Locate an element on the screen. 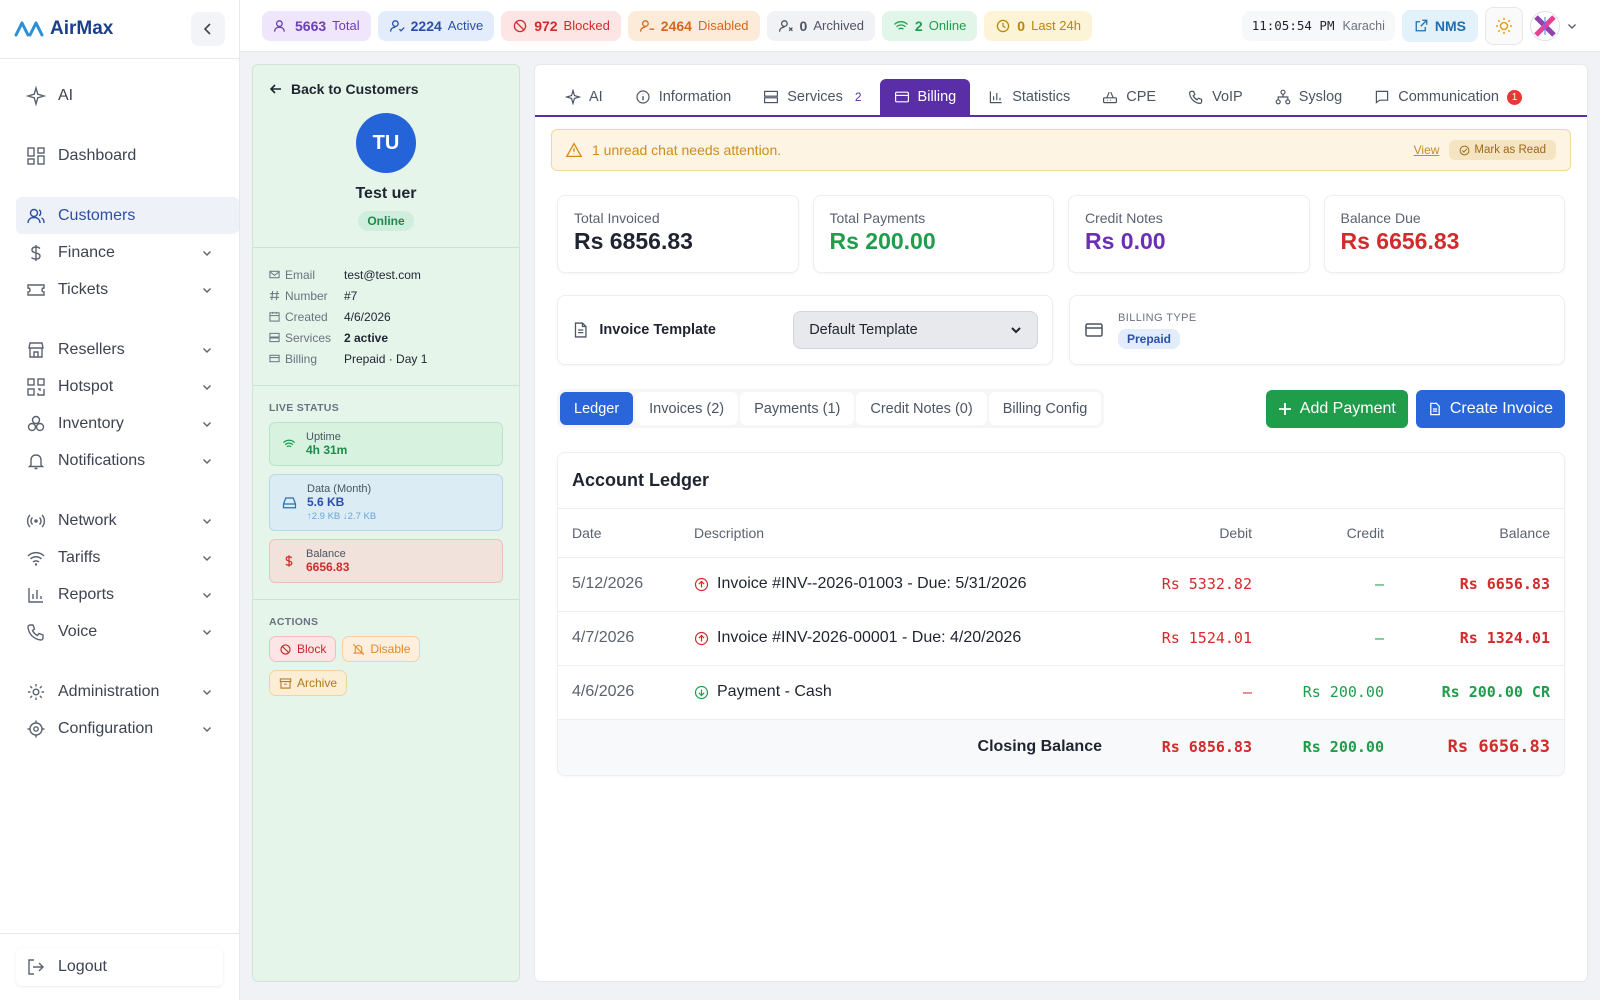  tab-billing: Billing is located at coordinates (925, 97).